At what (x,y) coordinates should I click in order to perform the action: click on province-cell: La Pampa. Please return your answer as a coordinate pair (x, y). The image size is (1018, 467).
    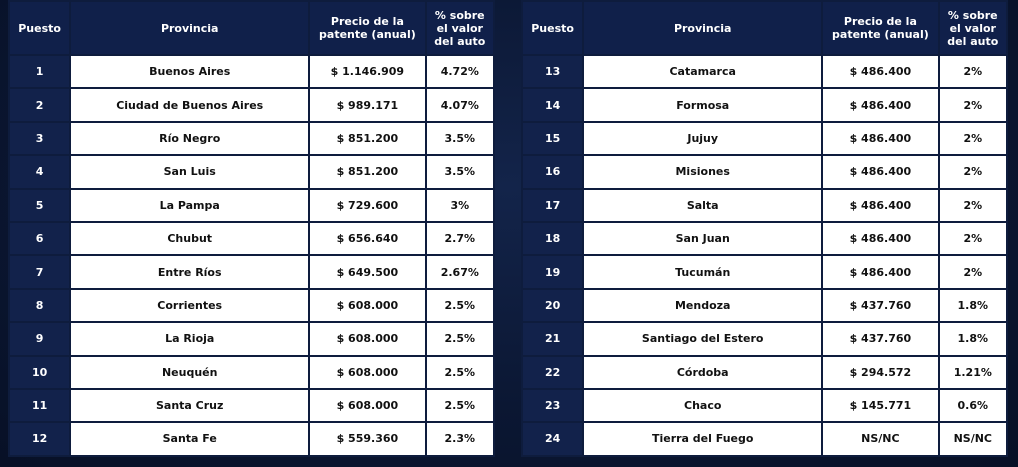
    Looking at the image, I should click on (190, 205).